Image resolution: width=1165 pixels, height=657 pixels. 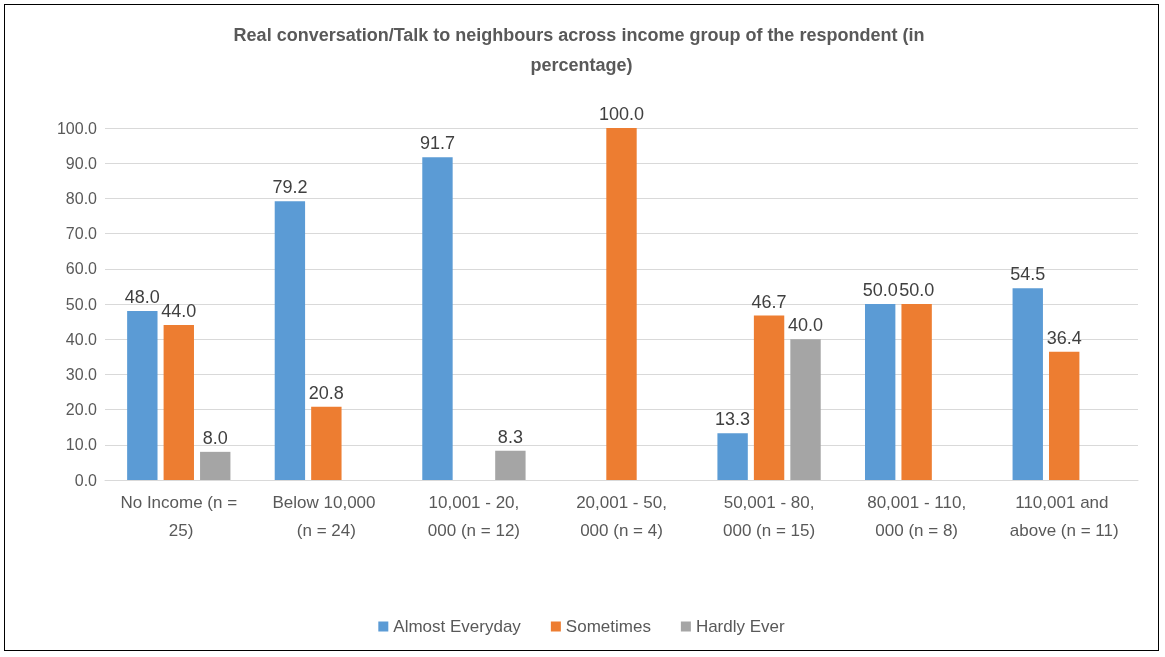 What do you see at coordinates (81, 304) in the screenshot?
I see `y-tick-label: 50.0` at bounding box center [81, 304].